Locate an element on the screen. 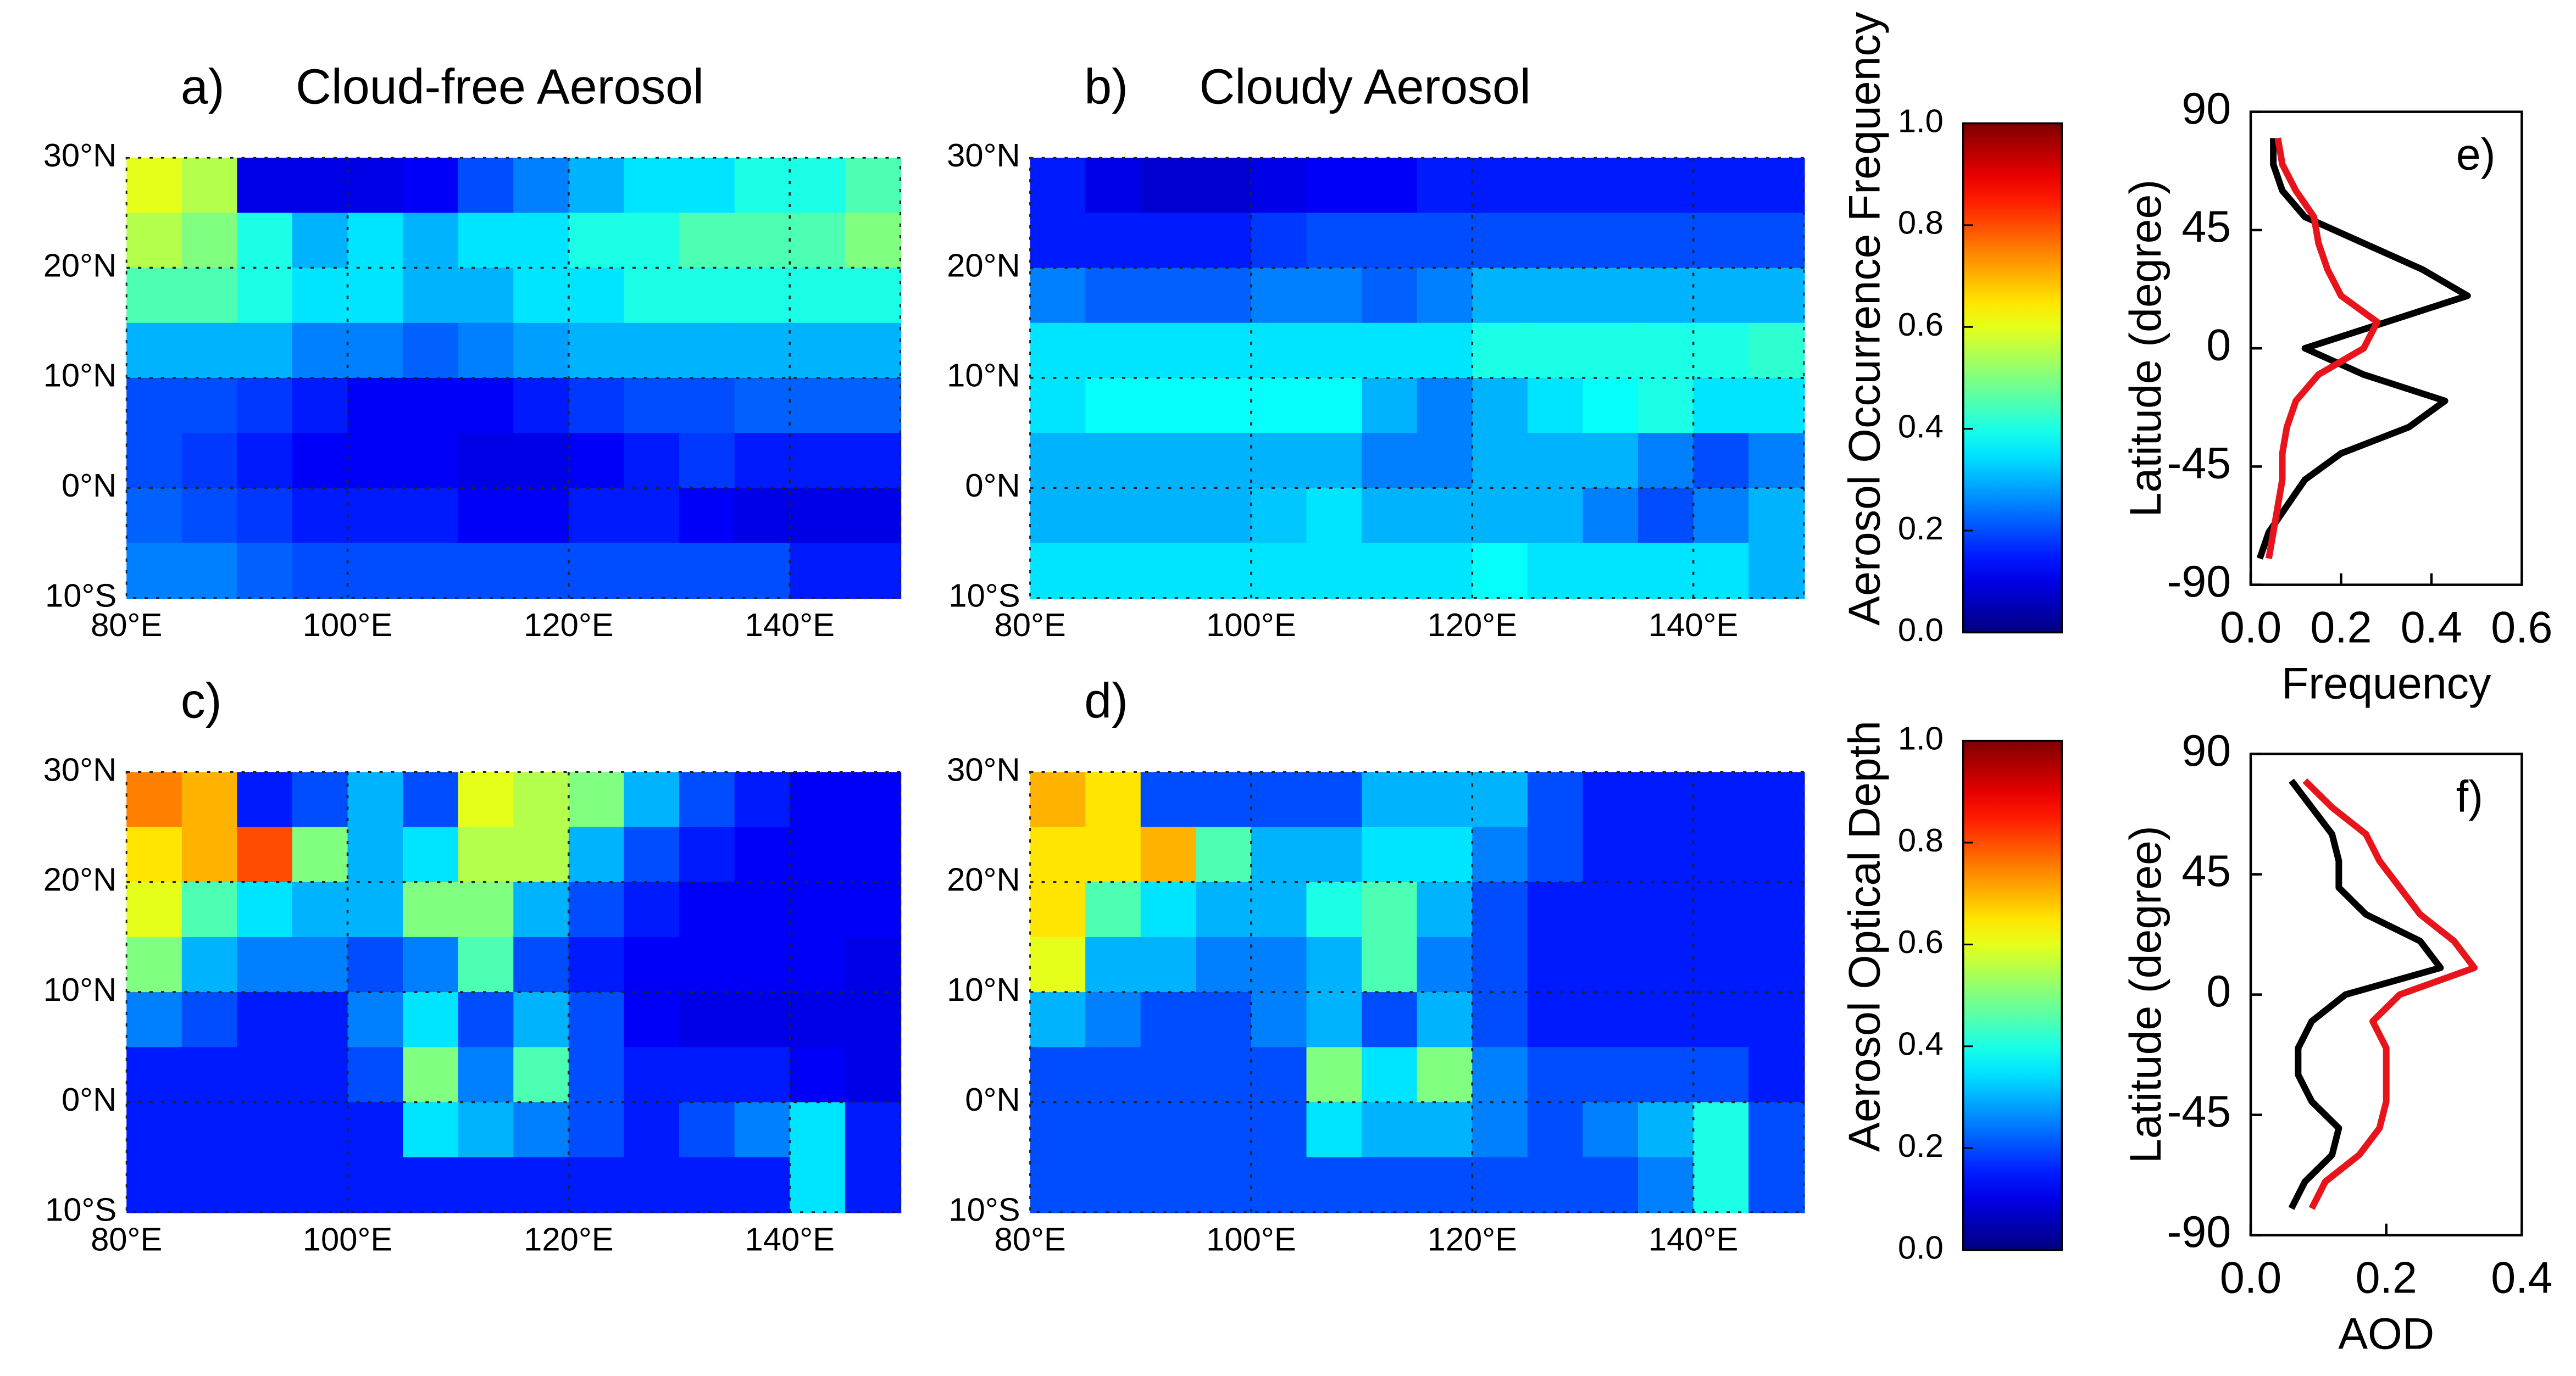 This screenshot has height=1376, width=2576. y-tick-label: 0 is located at coordinates (2218, 345).